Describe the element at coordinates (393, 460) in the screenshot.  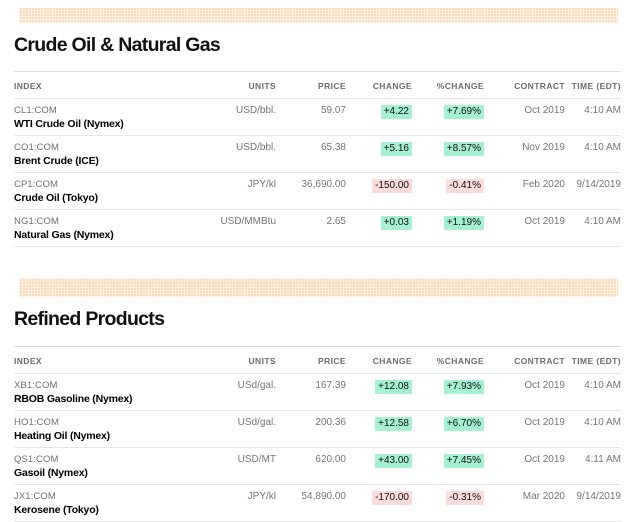
I see `change-badge: +43.00` at that location.